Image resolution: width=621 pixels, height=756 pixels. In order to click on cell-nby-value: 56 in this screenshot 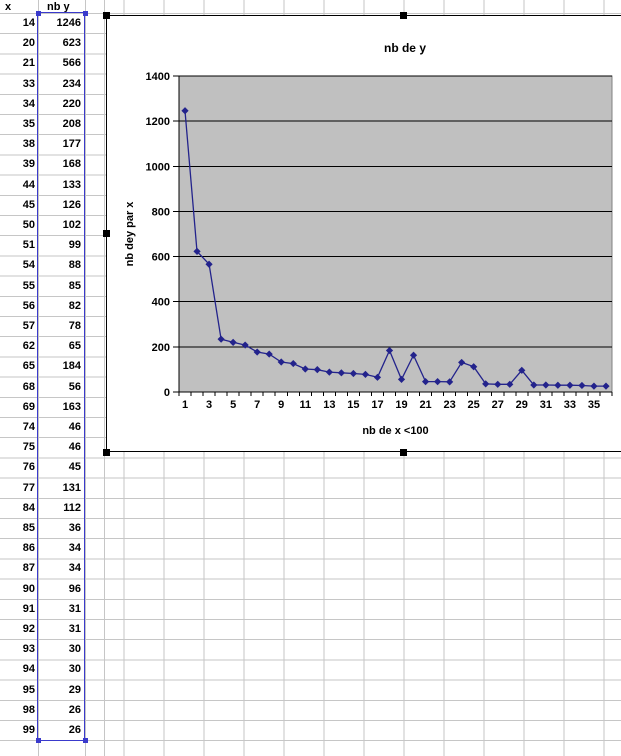, I will do `click(74, 386)`.